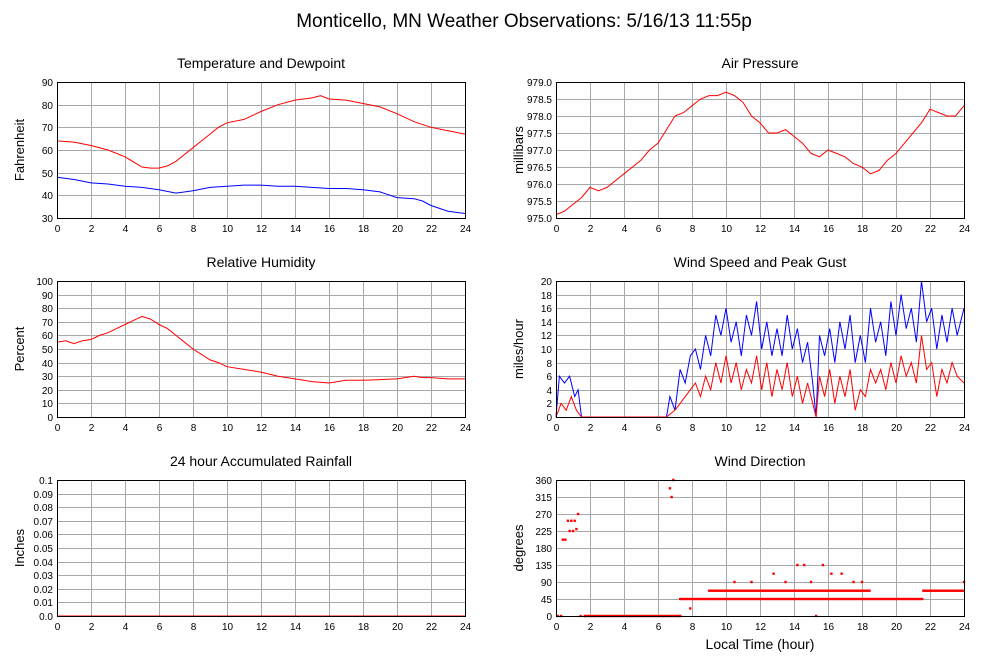  I want to click on pressure-xtick: 22, so click(931, 229).